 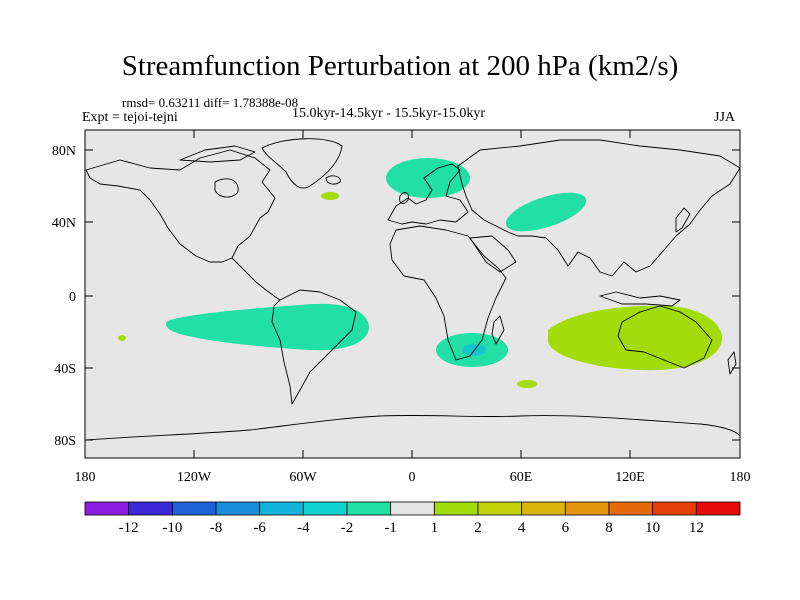 What do you see at coordinates (303, 477) in the screenshot?
I see `lon-label: 60W` at bounding box center [303, 477].